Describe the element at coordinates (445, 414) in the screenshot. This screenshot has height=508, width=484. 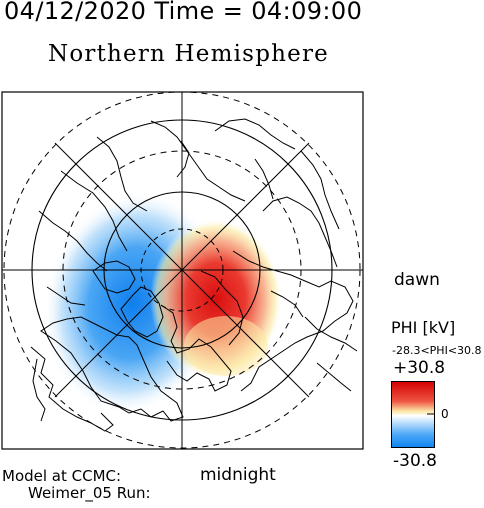
I see `colorbar-zero-label: 0` at that location.